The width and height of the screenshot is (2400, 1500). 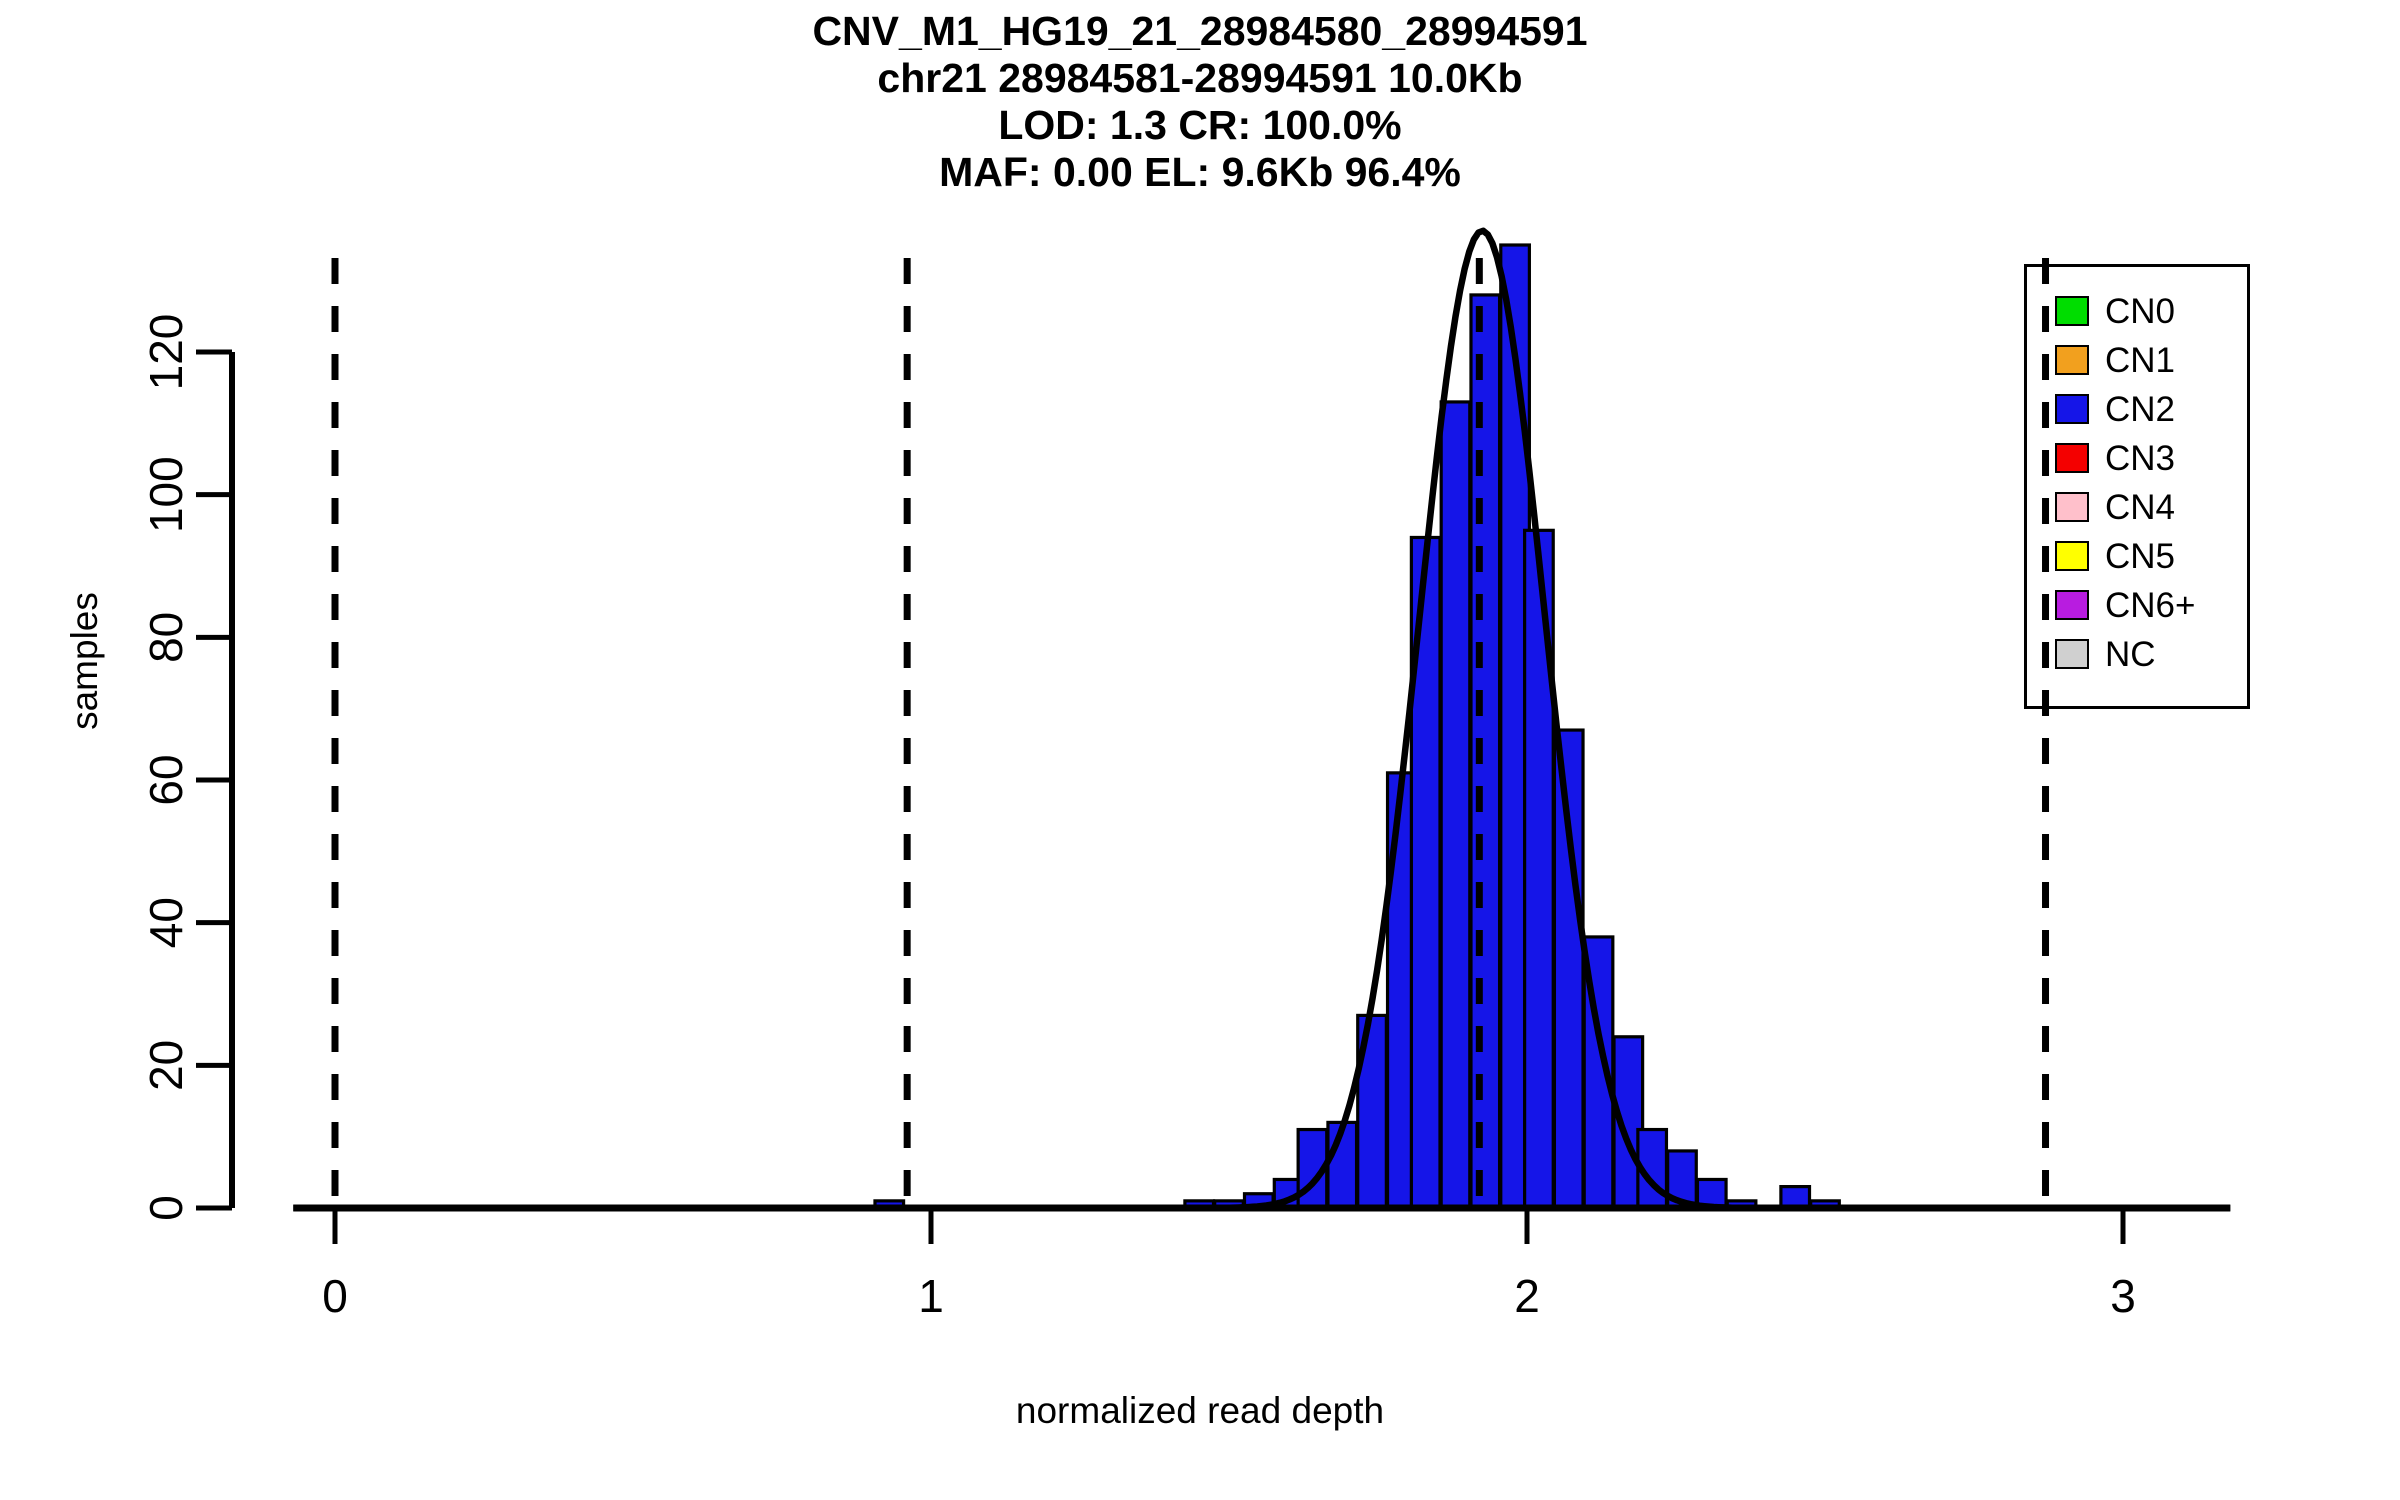 I want to click on legend-item-cn6plus: CN6+, so click(x=2125, y=605).